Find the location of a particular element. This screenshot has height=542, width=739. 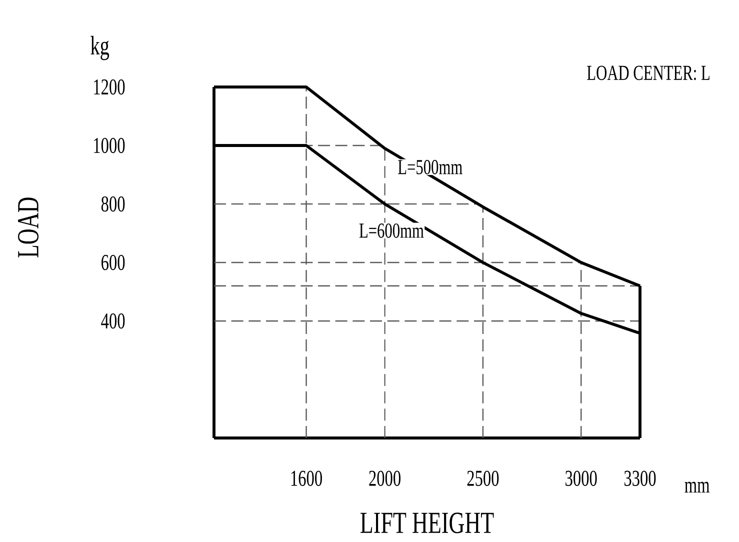

x-tick-label: 3000 is located at coordinates (581, 478).